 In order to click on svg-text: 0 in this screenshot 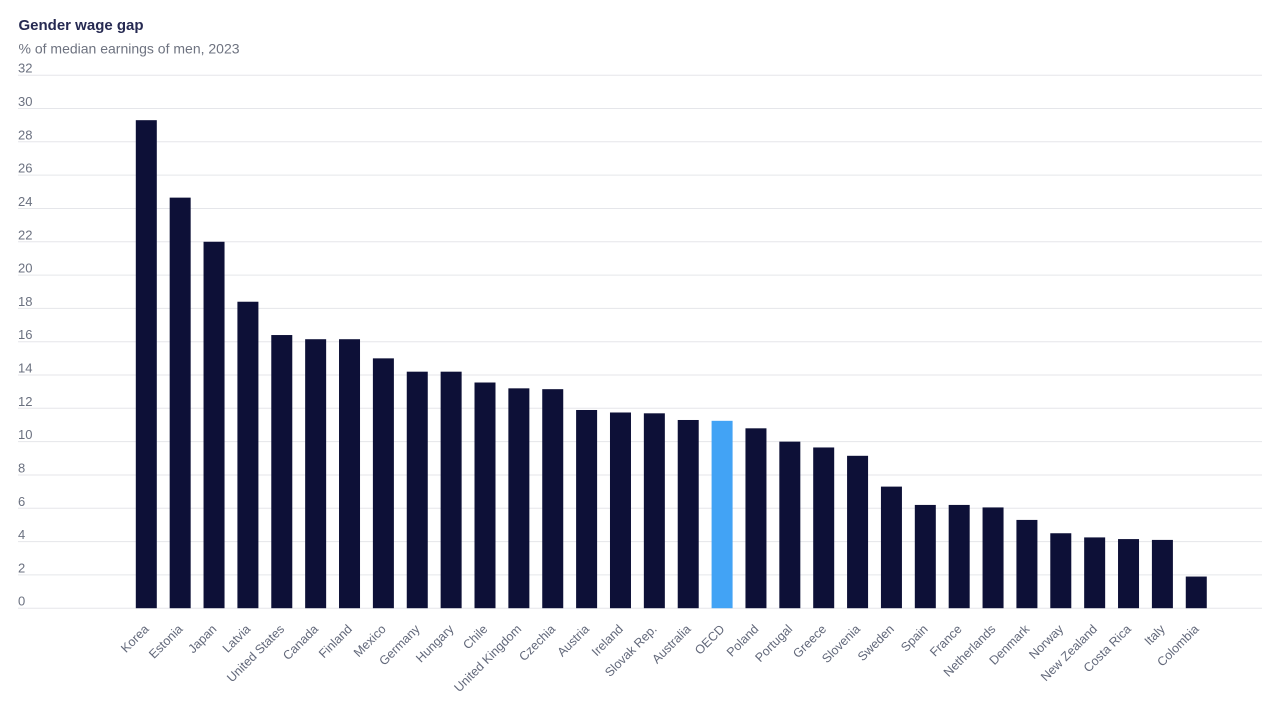, I will do `click(21, 601)`.